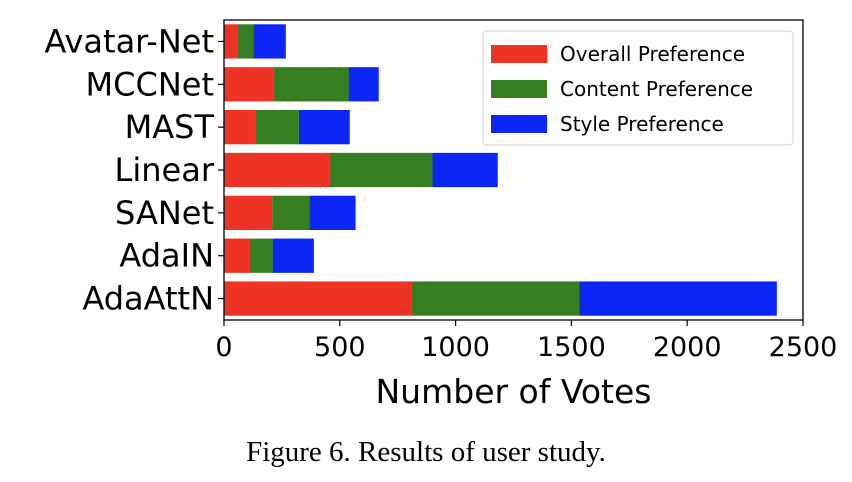 The image size is (852, 482). I want to click on y-tick-label: AdaAttN, so click(148, 299).